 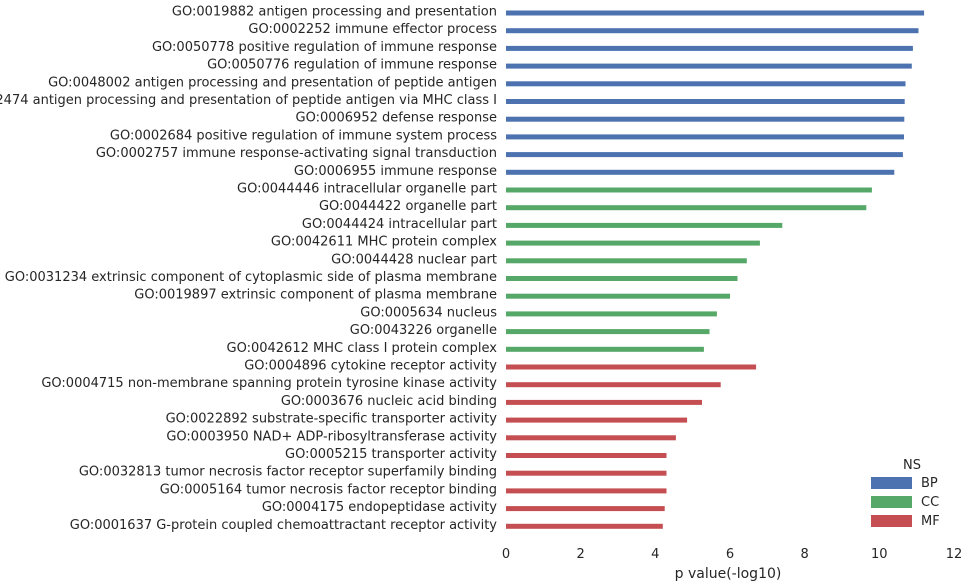 What do you see at coordinates (399, 224) in the screenshot?
I see `category-label: GO:0044424 intracellular part` at bounding box center [399, 224].